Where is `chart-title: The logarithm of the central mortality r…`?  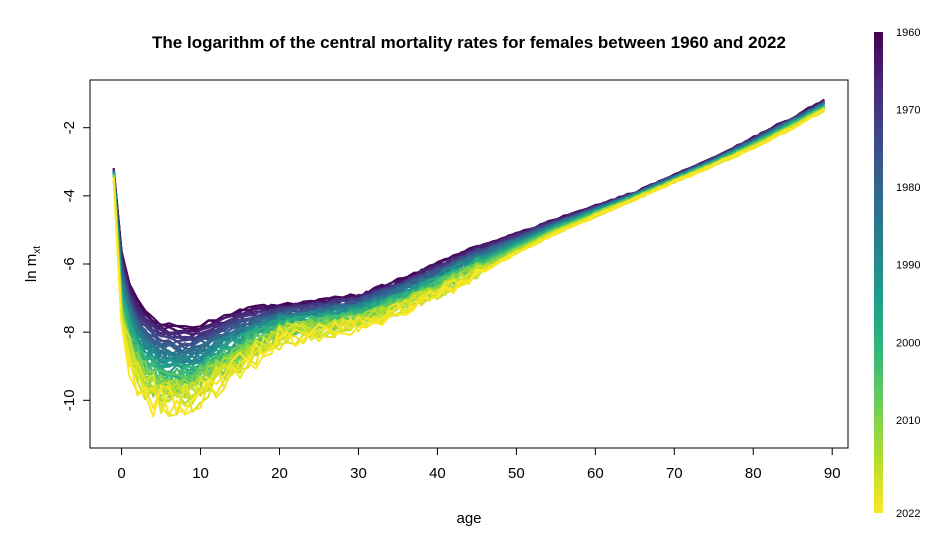 chart-title: The logarithm of the central mortality r… is located at coordinates (469, 42).